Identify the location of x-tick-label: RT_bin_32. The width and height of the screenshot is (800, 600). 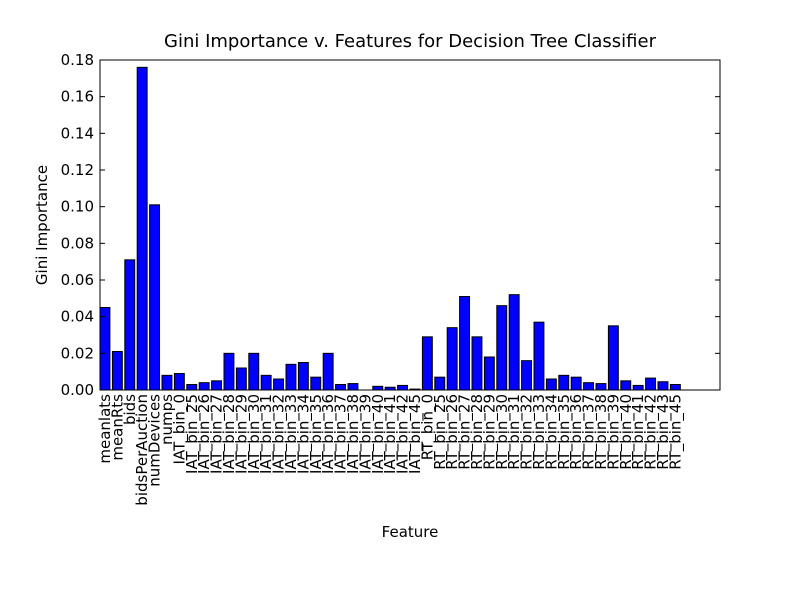
(527, 432).